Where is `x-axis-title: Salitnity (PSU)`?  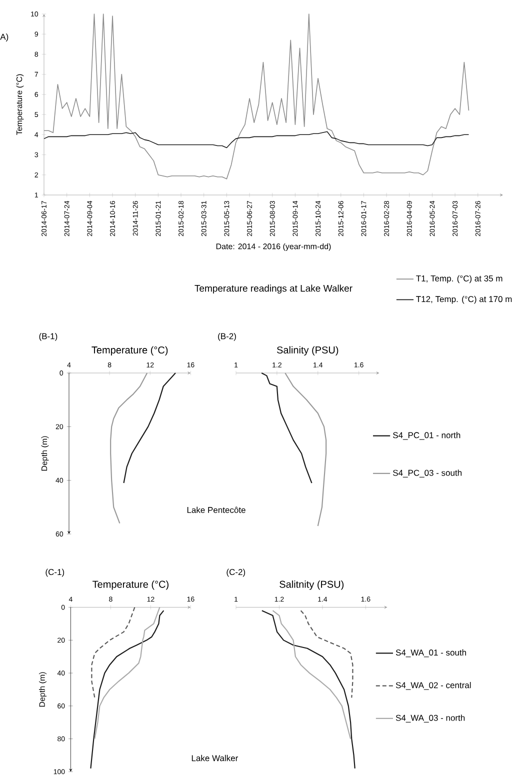 x-axis-title: Salitnity (PSU) is located at coordinates (312, 585).